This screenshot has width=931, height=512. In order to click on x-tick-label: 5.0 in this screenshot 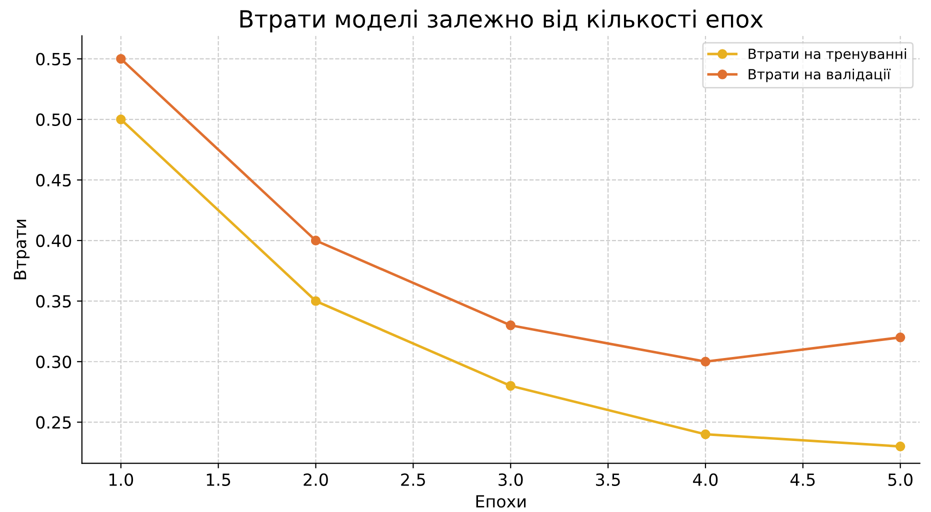, I will do `click(900, 479)`.